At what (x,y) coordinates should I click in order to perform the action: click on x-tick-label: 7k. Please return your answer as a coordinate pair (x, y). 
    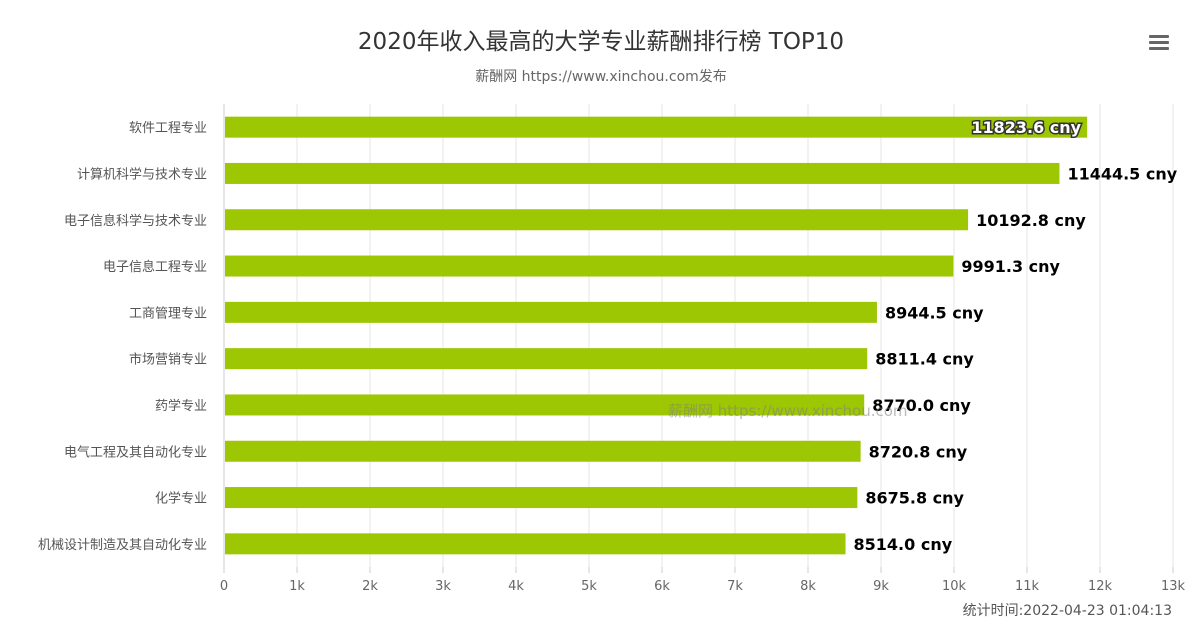
    Looking at the image, I should click on (735, 586).